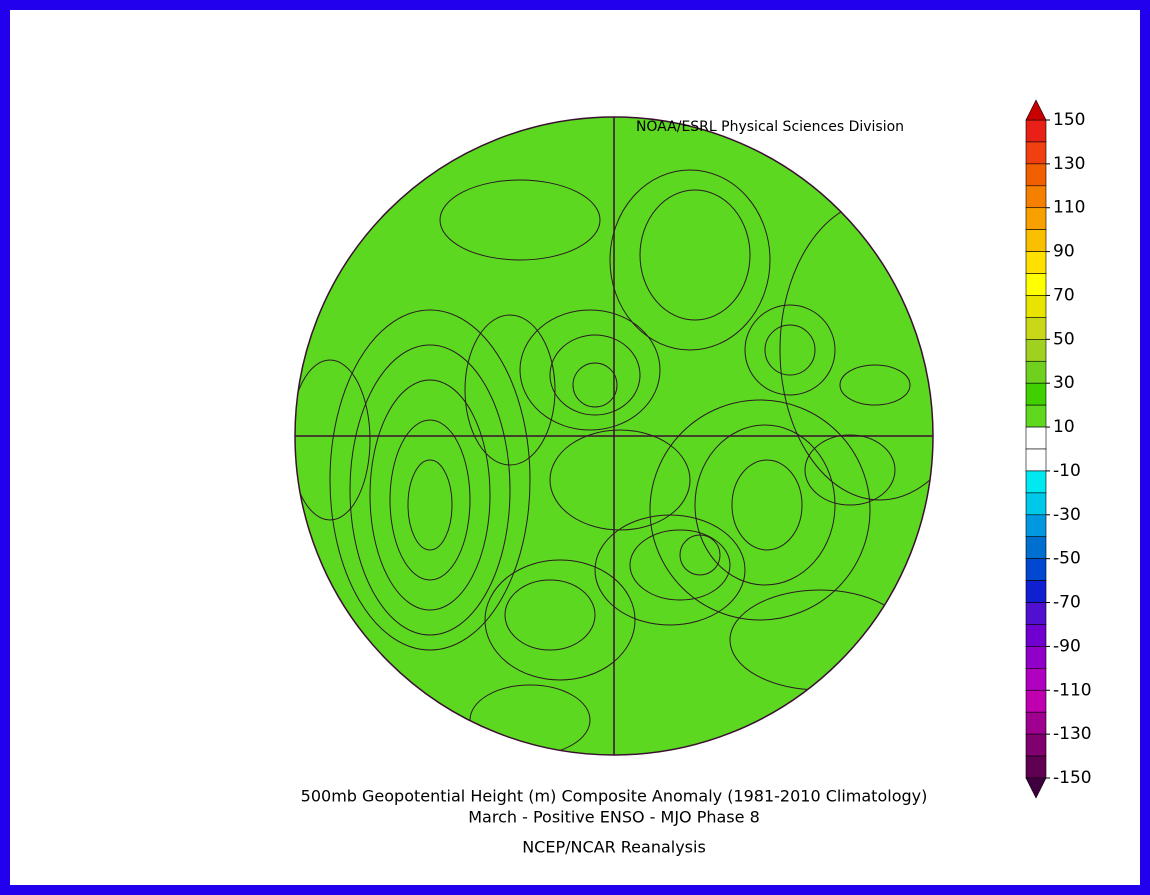 This screenshot has width=1150, height=895. What do you see at coordinates (1067, 559) in the screenshot?
I see `colorbar-label: -50` at bounding box center [1067, 559].